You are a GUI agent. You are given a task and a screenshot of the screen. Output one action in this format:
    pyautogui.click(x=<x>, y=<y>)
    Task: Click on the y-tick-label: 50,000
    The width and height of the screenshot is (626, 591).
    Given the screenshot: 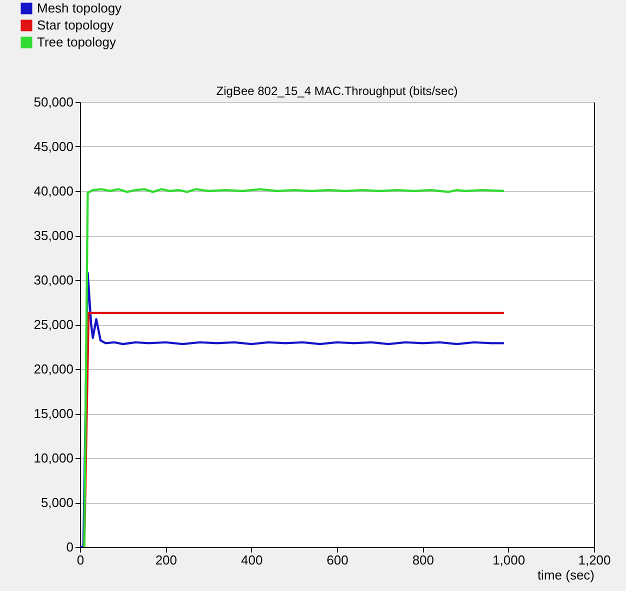 What is the action you would take?
    pyautogui.click(x=54, y=102)
    